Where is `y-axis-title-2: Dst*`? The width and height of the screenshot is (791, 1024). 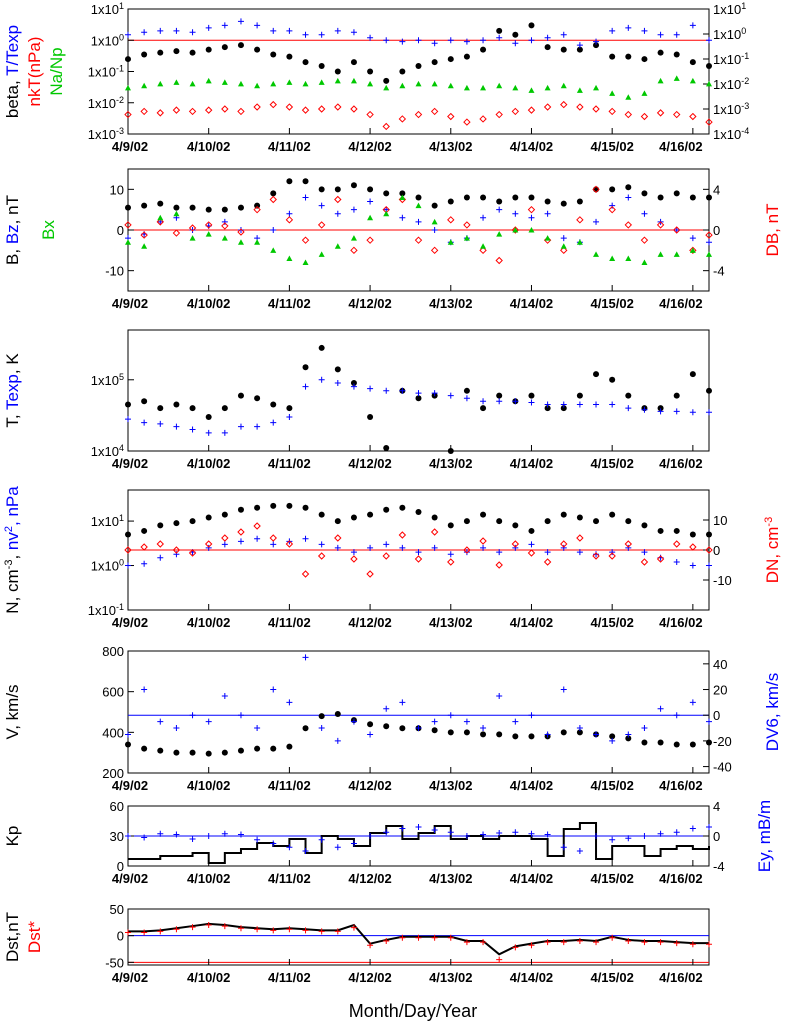
y-axis-title-2: Dst* is located at coordinates (34, 937).